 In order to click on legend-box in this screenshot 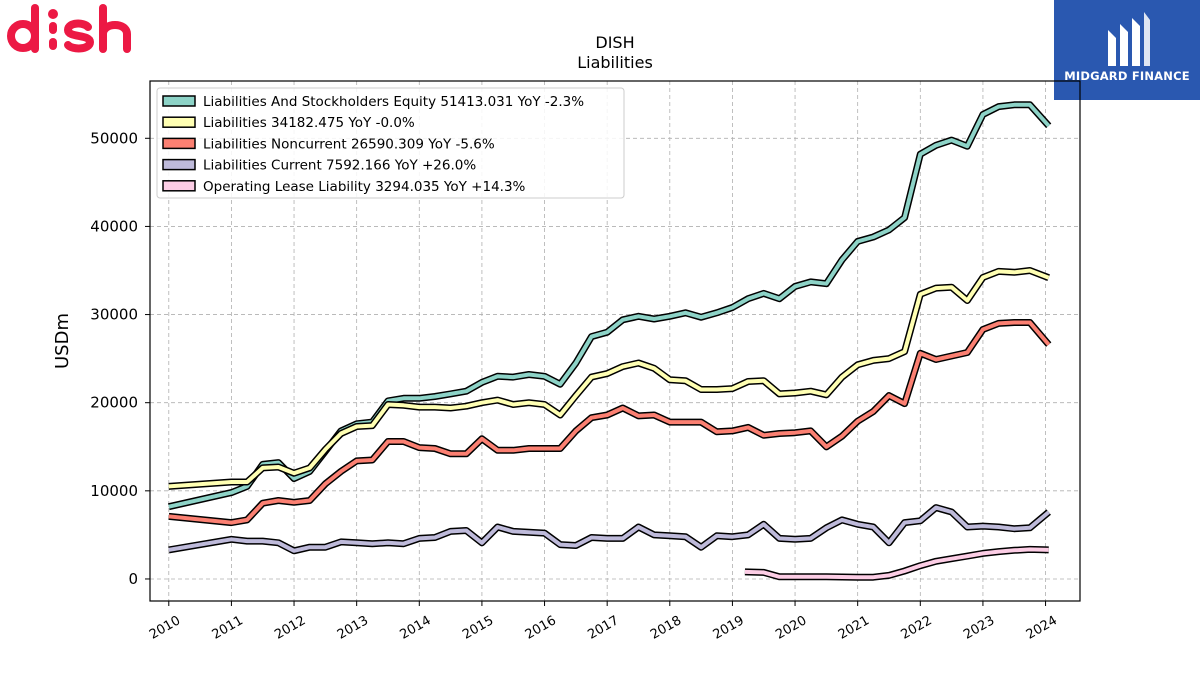, I will do `click(390, 143)`.